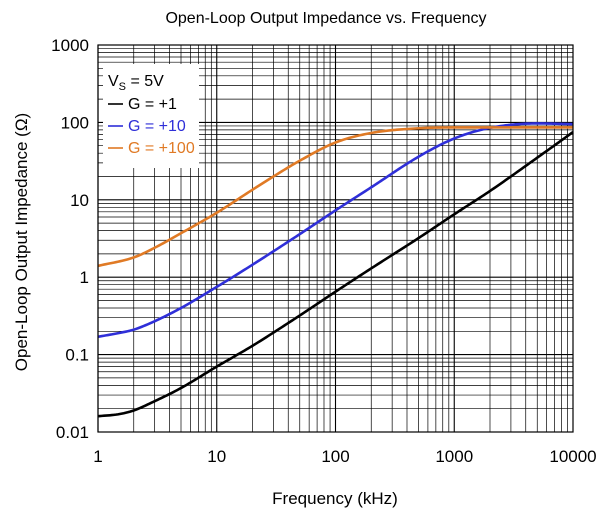 Image resolution: width=613 pixels, height=517 pixels. What do you see at coordinates (454, 456) in the screenshot?
I see `x-tick-label: 1000` at bounding box center [454, 456].